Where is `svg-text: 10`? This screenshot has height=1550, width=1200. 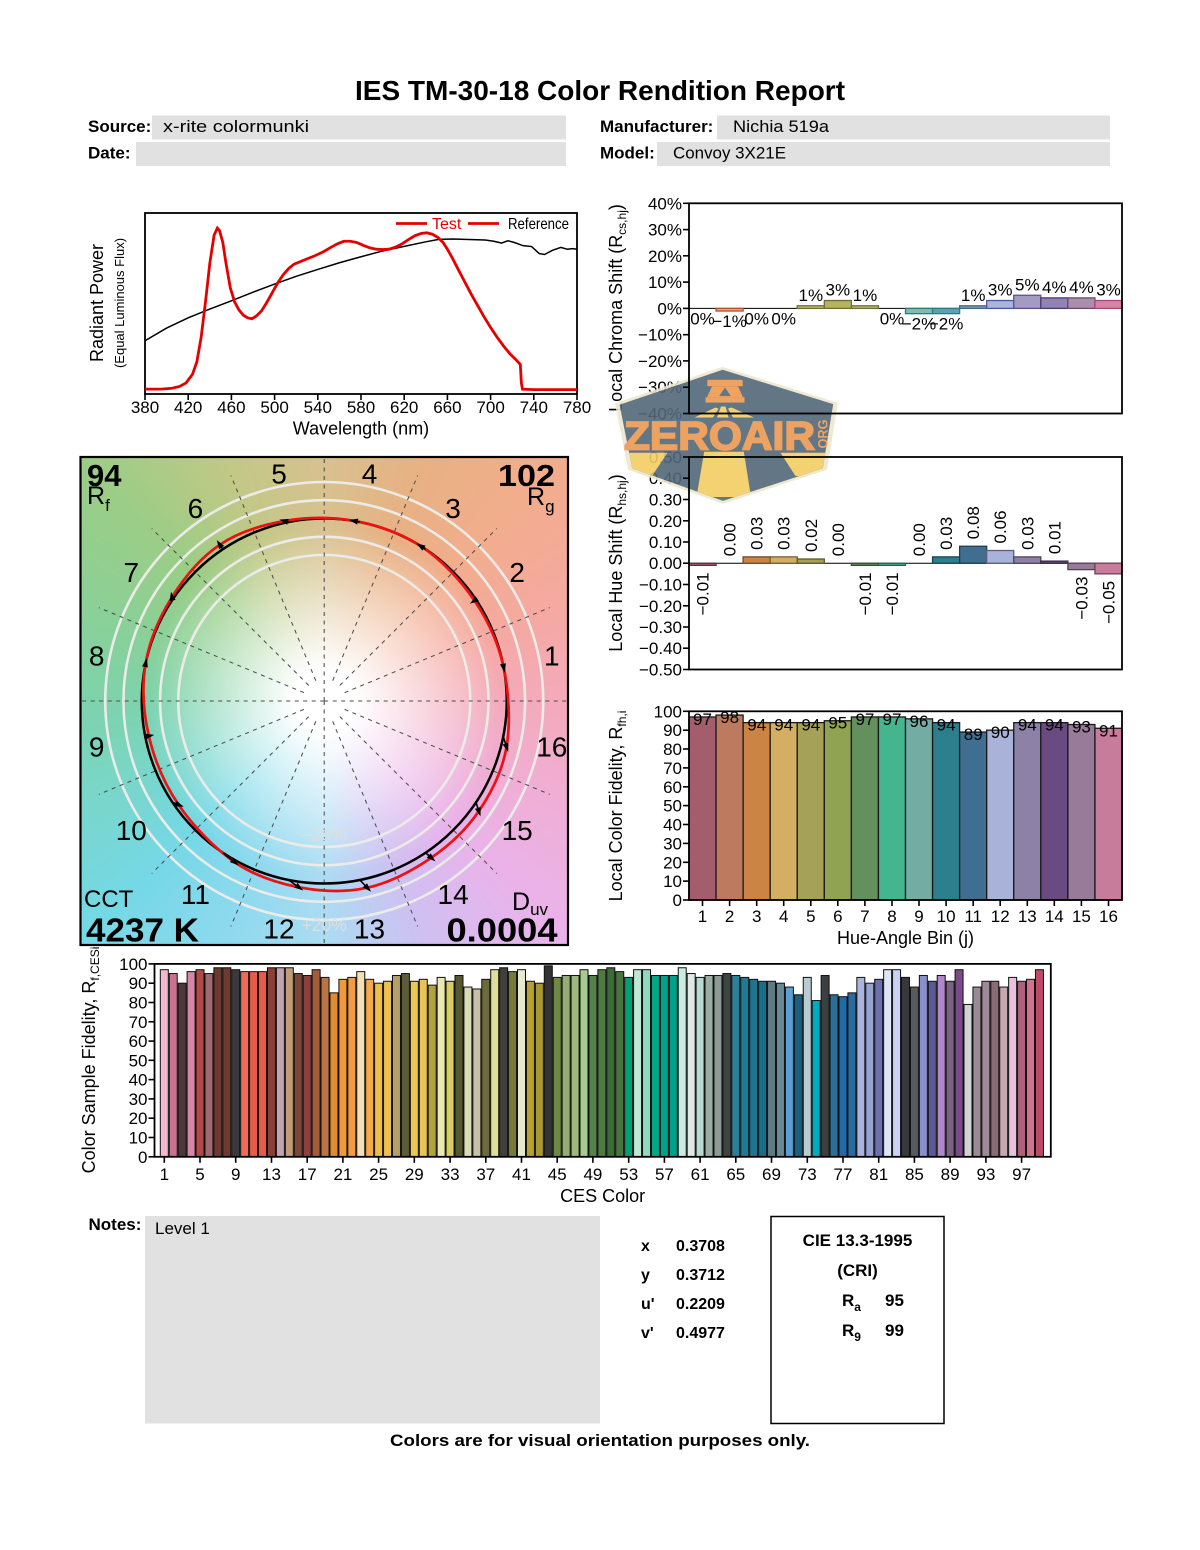
svg-text: 10 is located at coordinates (138, 1138).